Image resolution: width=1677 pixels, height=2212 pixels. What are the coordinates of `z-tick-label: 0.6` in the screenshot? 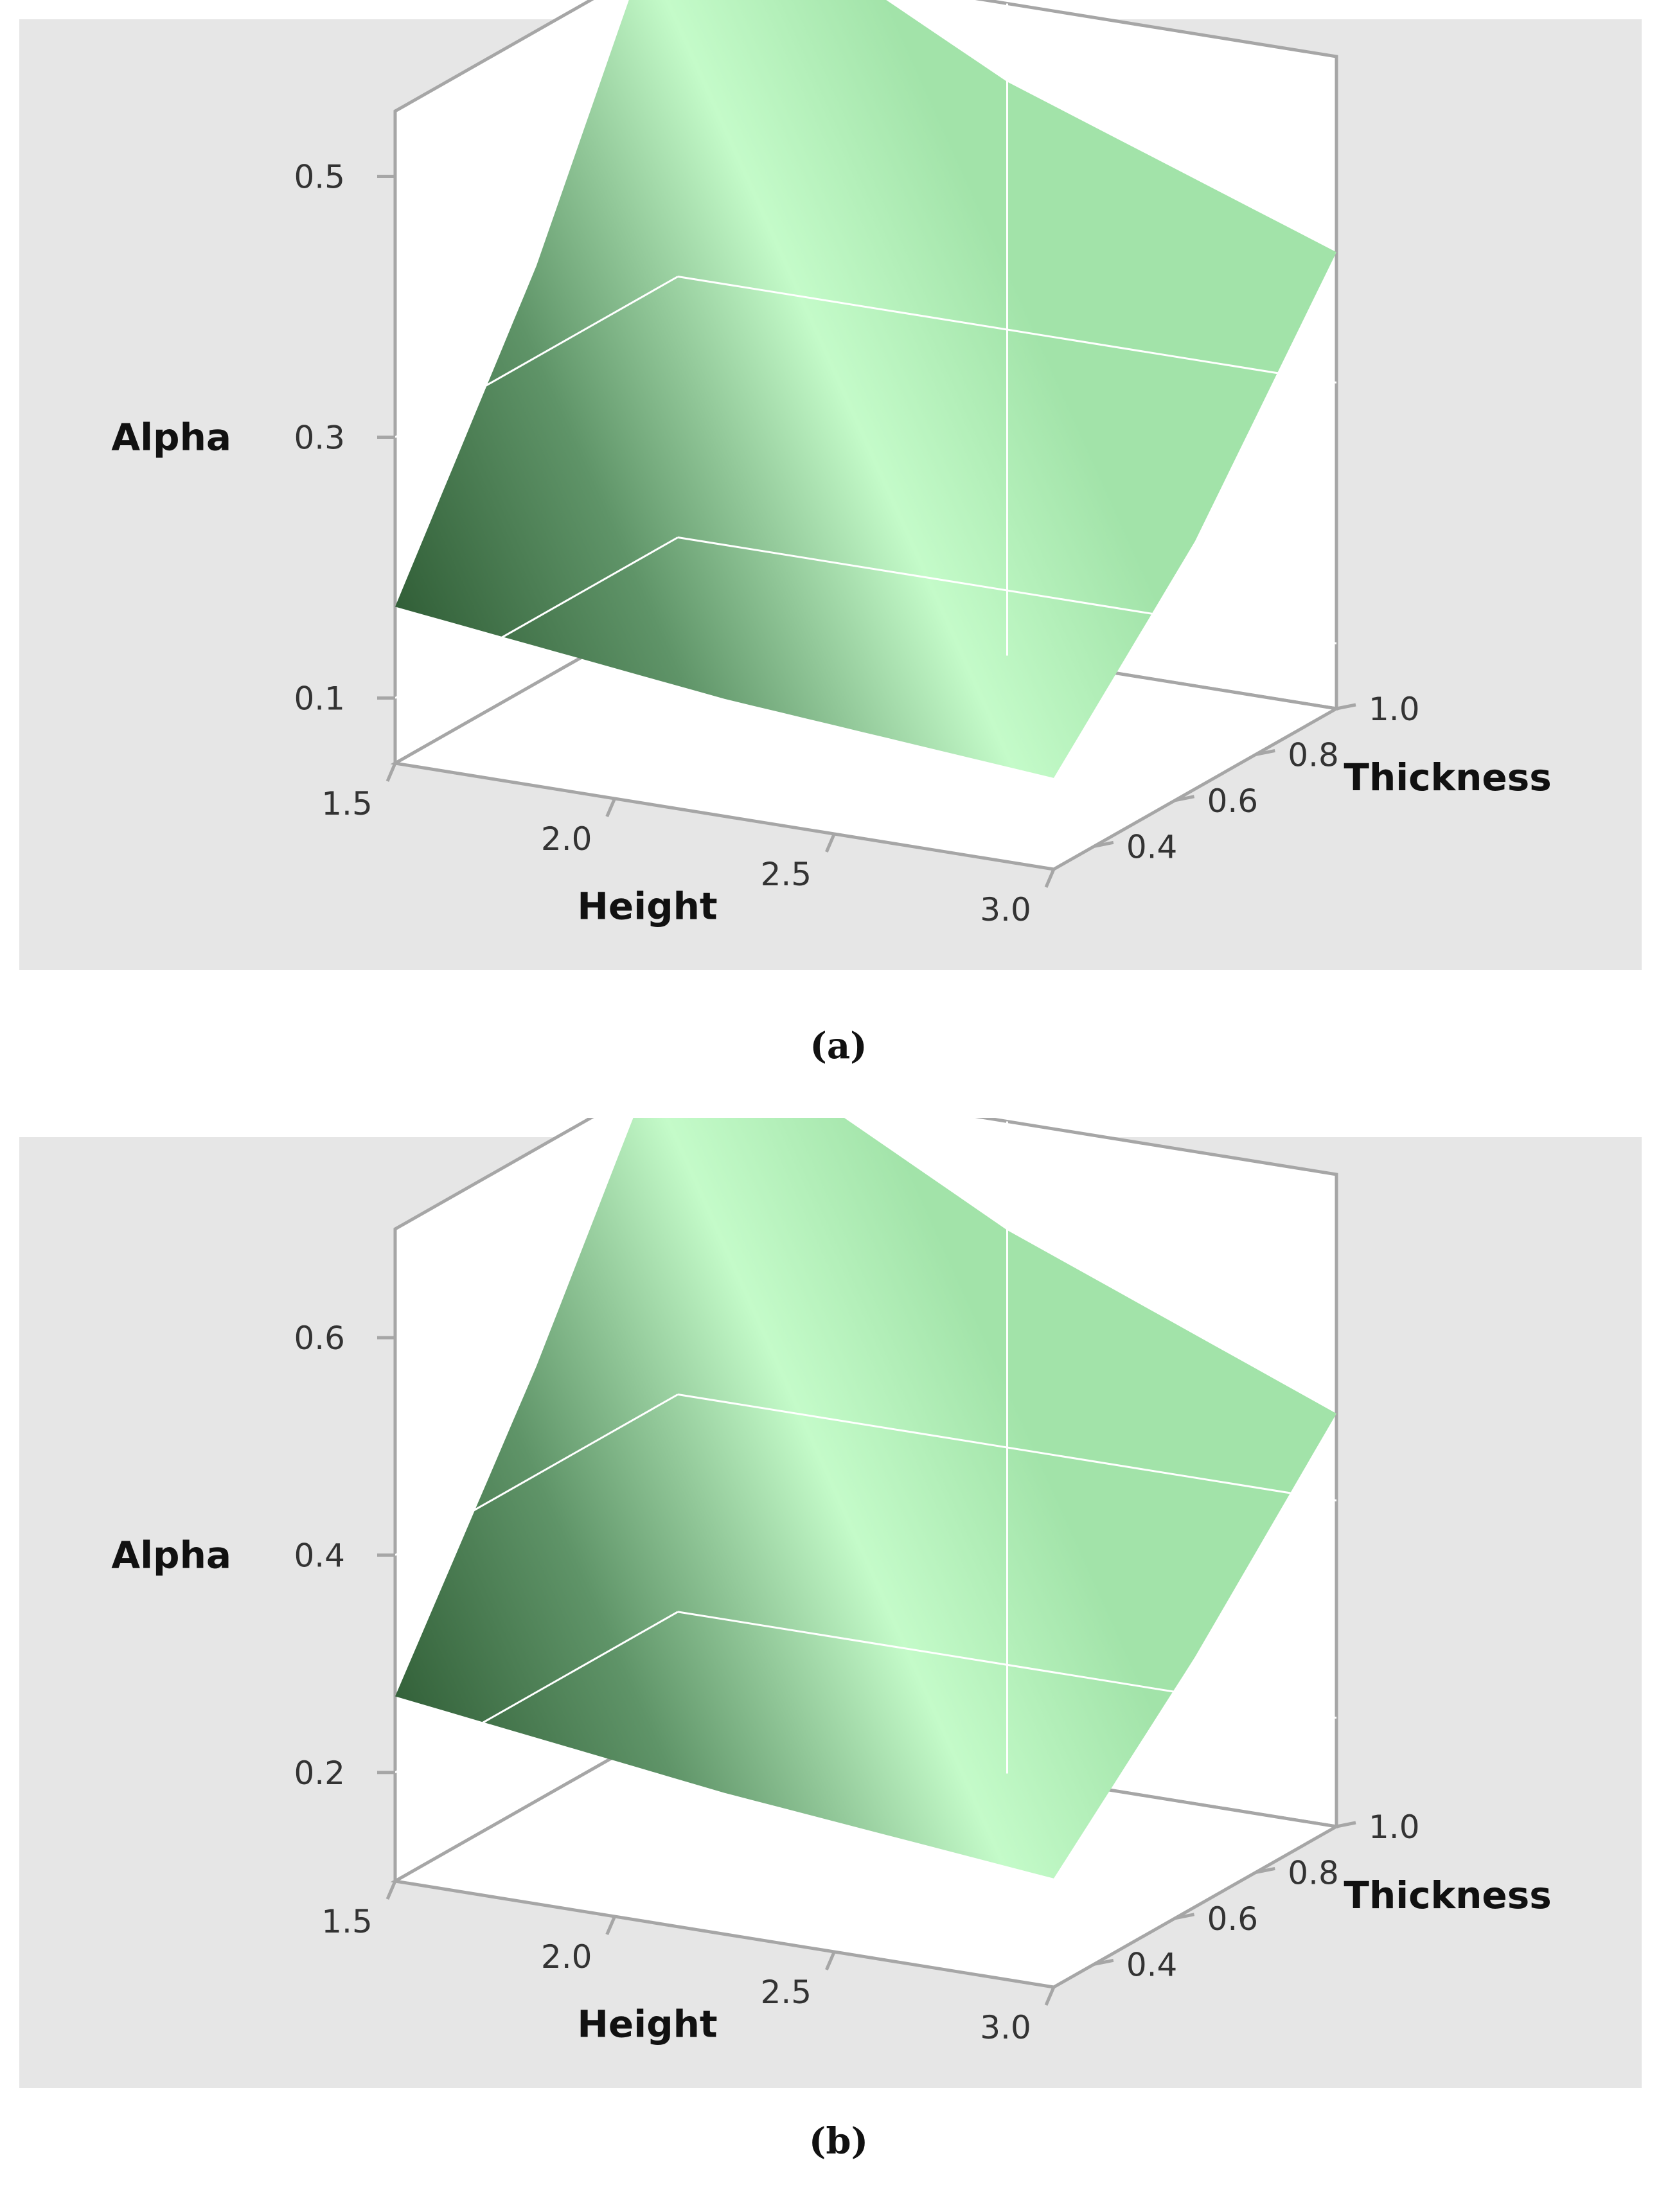 It's located at (319, 1338).